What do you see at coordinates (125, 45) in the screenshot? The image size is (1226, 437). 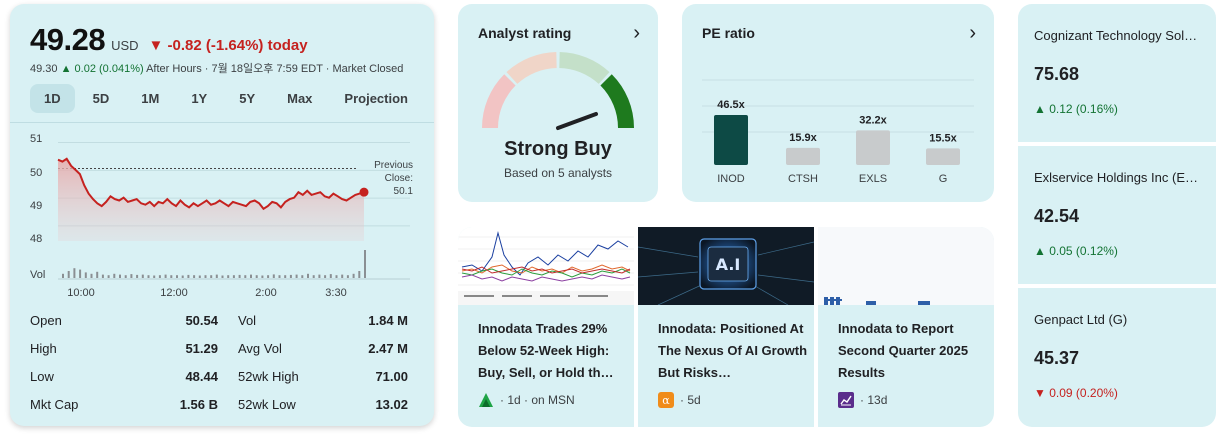 I see `currency-label: USD` at bounding box center [125, 45].